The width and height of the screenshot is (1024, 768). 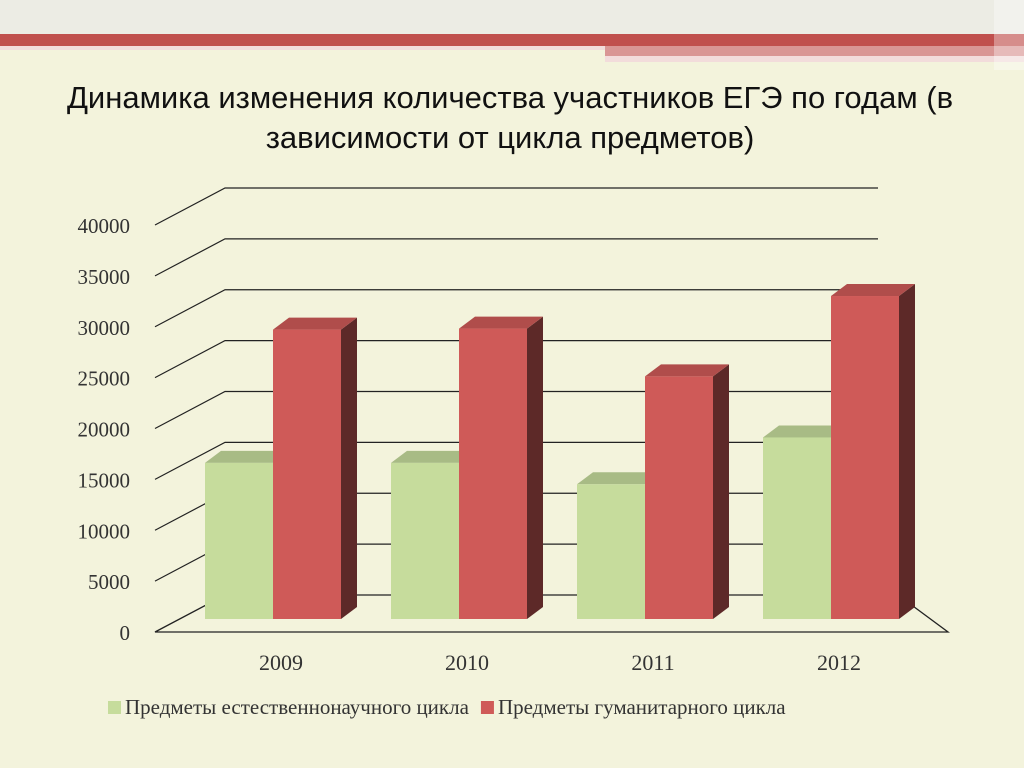 What do you see at coordinates (467, 662) in the screenshot?
I see `x-tick-label: 2010` at bounding box center [467, 662].